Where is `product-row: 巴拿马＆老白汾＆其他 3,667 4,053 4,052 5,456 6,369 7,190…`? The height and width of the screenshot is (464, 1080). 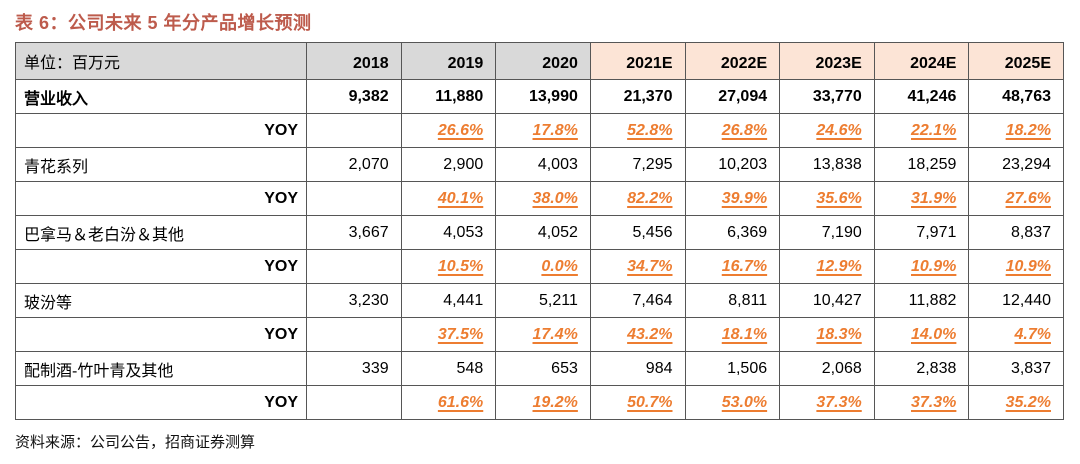
product-row: 巴拿马＆老白汾＆其他 3,667 4,053 4,052 5,456 6,369 7,190… is located at coordinates (539, 232).